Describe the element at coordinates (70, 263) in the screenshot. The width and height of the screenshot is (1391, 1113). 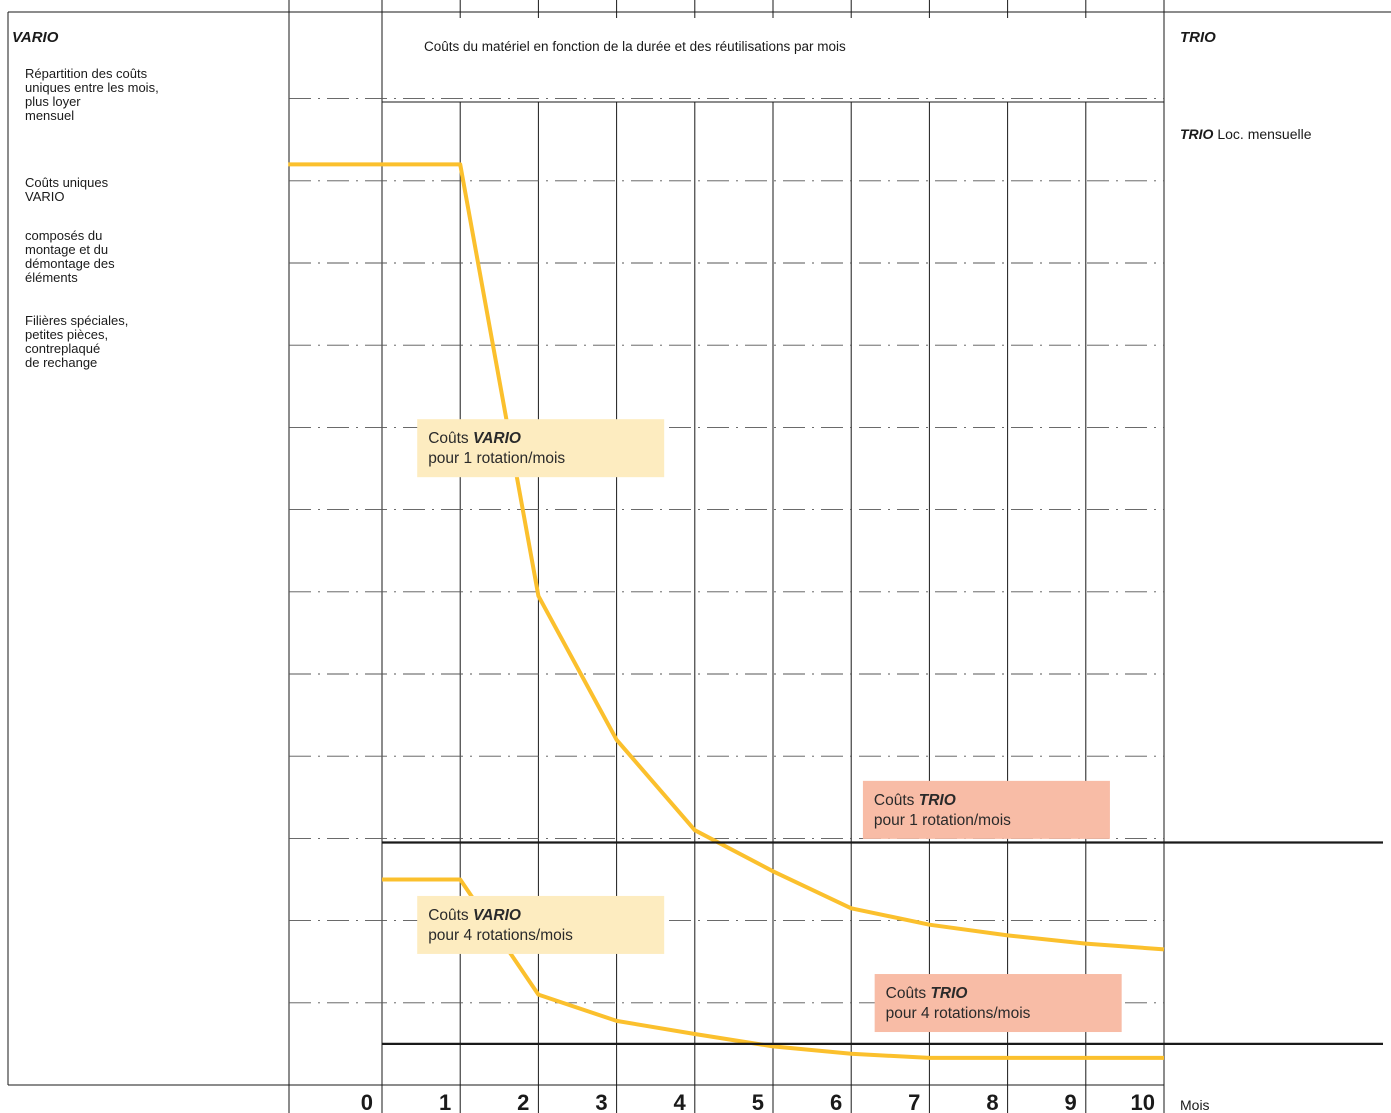
I see `left-description-line: démontage des` at that location.